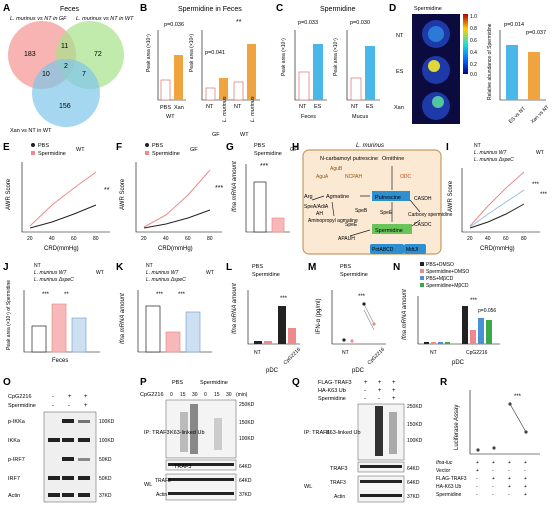 This screenshot has width=553, height=523. I want to click on panel-b-cat-xan: Xan, so click(179, 108).